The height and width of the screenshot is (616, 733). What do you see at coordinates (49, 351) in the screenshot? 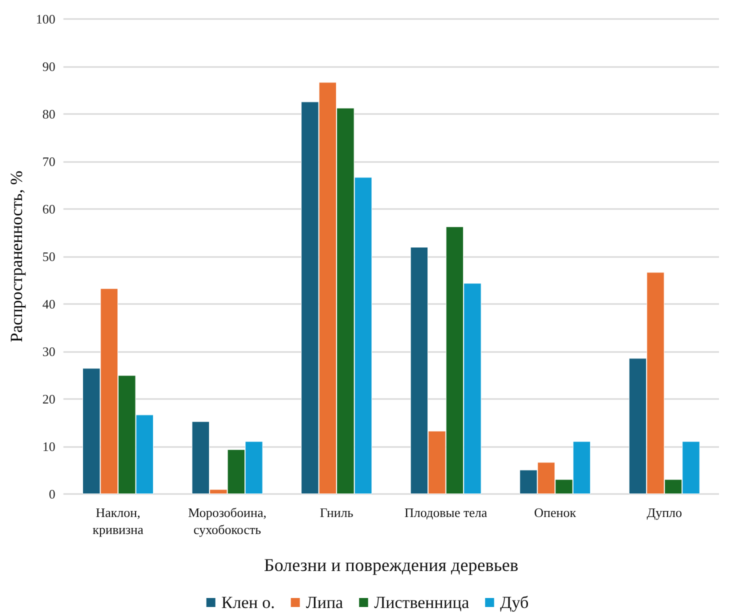
I see `y-tick-label: 30` at bounding box center [49, 351].